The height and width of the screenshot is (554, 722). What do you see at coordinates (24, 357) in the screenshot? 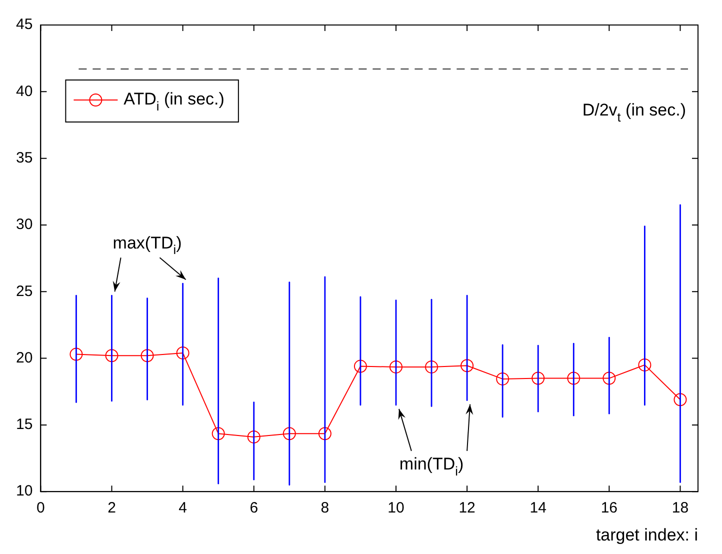
I see `y-tick-label: 20` at bounding box center [24, 357].